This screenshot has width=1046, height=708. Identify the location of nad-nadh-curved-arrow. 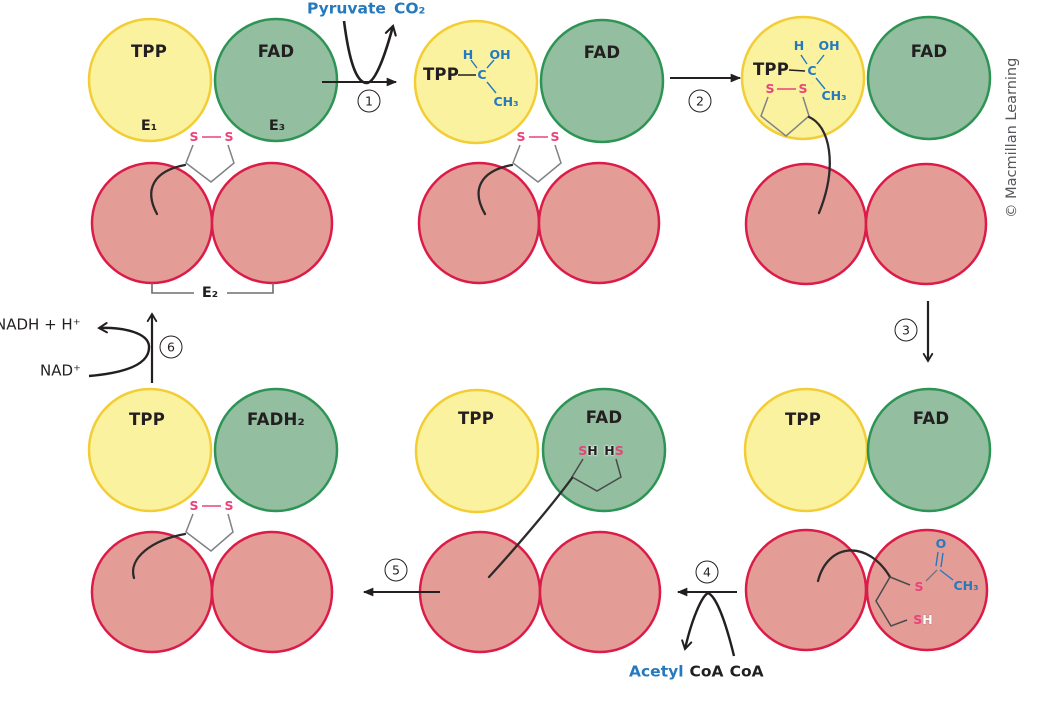
(119, 350).